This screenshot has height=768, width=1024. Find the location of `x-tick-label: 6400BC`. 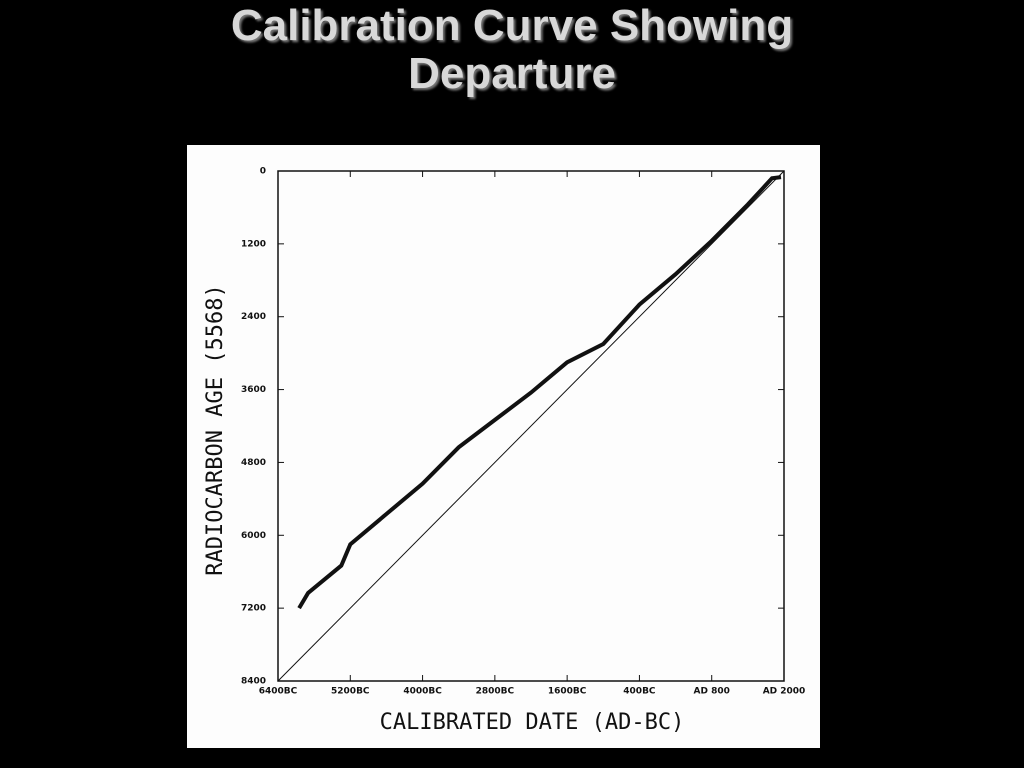

x-tick-label: 6400BC is located at coordinates (278, 692).